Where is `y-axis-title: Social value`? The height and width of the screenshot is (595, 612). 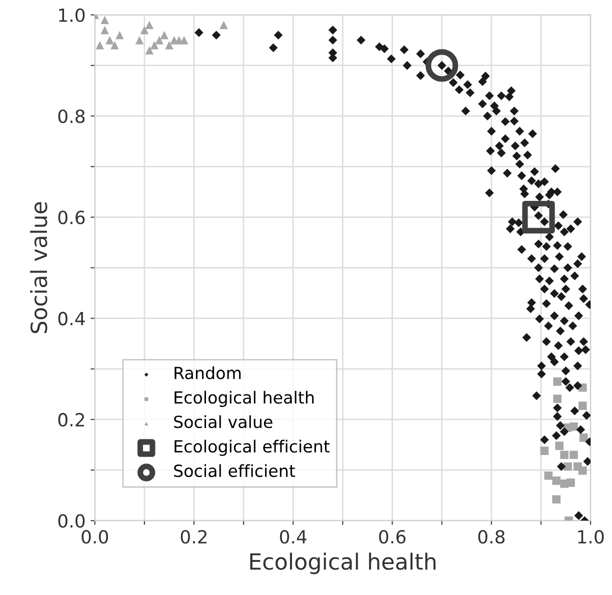 y-axis-title: Social value is located at coordinates (39, 268).